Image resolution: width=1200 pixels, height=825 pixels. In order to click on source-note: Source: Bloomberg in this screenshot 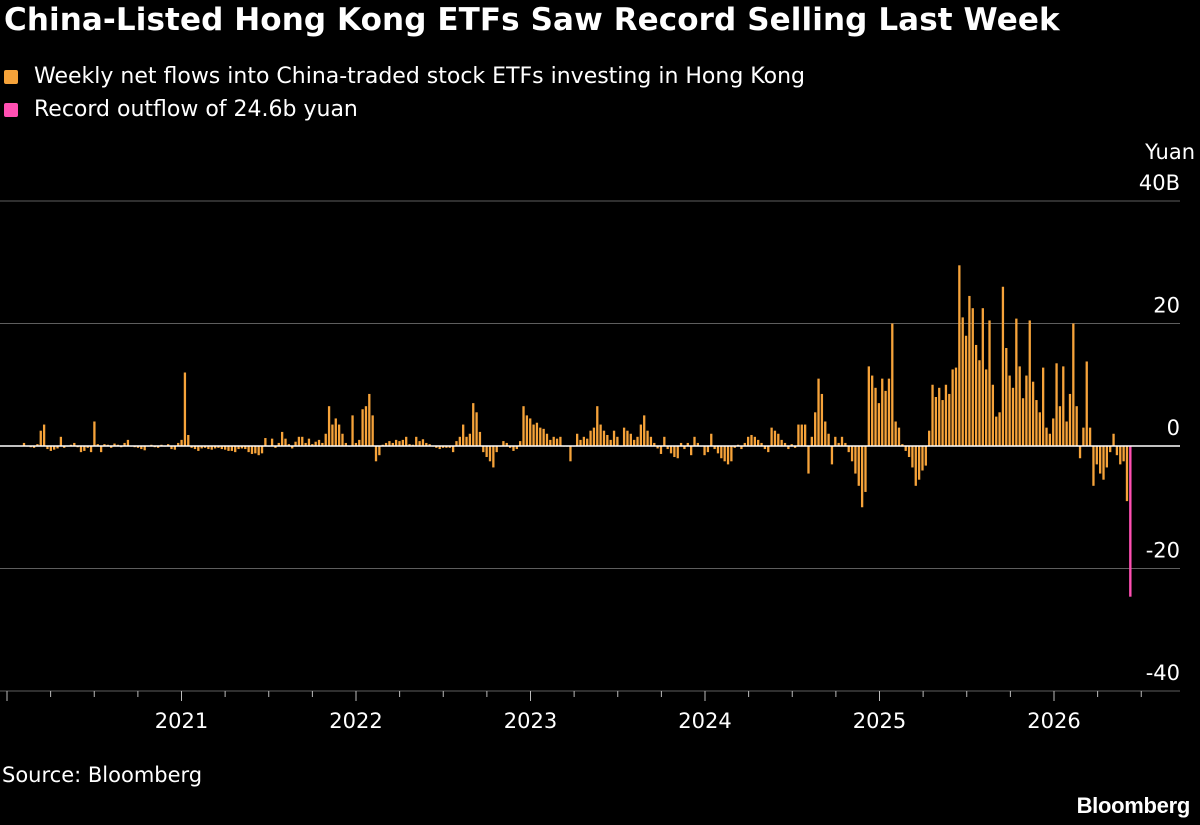, I will do `click(102, 775)`.